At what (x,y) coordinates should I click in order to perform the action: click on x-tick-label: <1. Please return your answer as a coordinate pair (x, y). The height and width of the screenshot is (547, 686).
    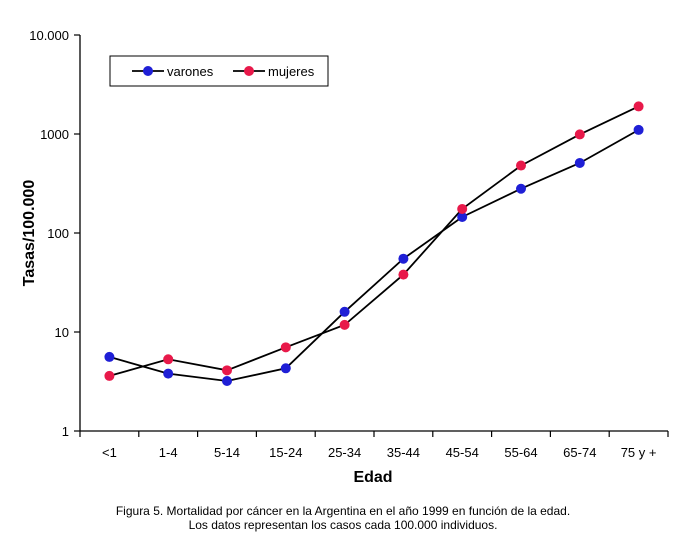
    Looking at the image, I should click on (109, 452).